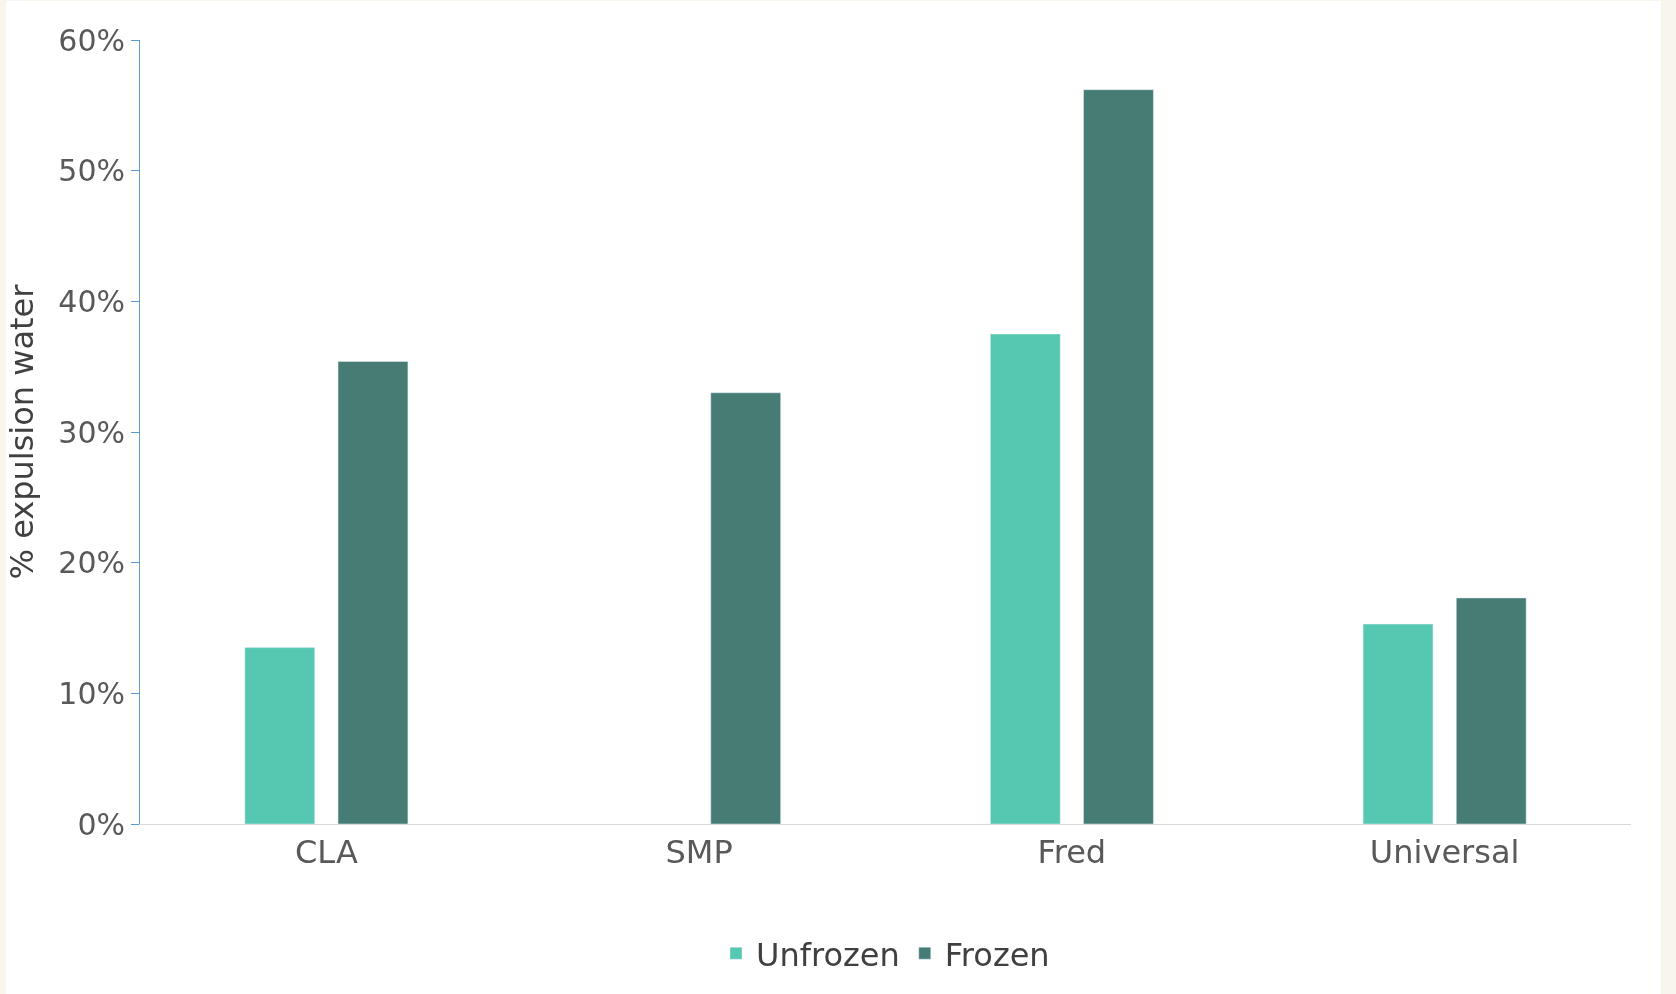  Describe the element at coordinates (997, 954) in the screenshot. I see `legend-label: Frozen` at that location.